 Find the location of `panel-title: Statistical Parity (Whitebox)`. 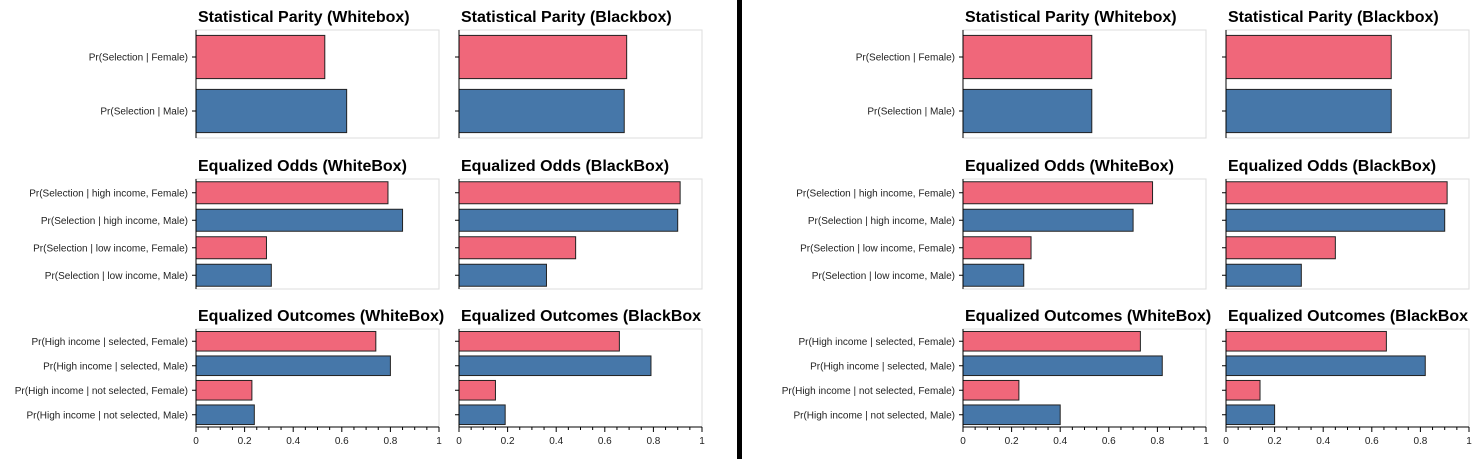

panel-title: Statistical Parity (Whitebox) is located at coordinates (1071, 17).